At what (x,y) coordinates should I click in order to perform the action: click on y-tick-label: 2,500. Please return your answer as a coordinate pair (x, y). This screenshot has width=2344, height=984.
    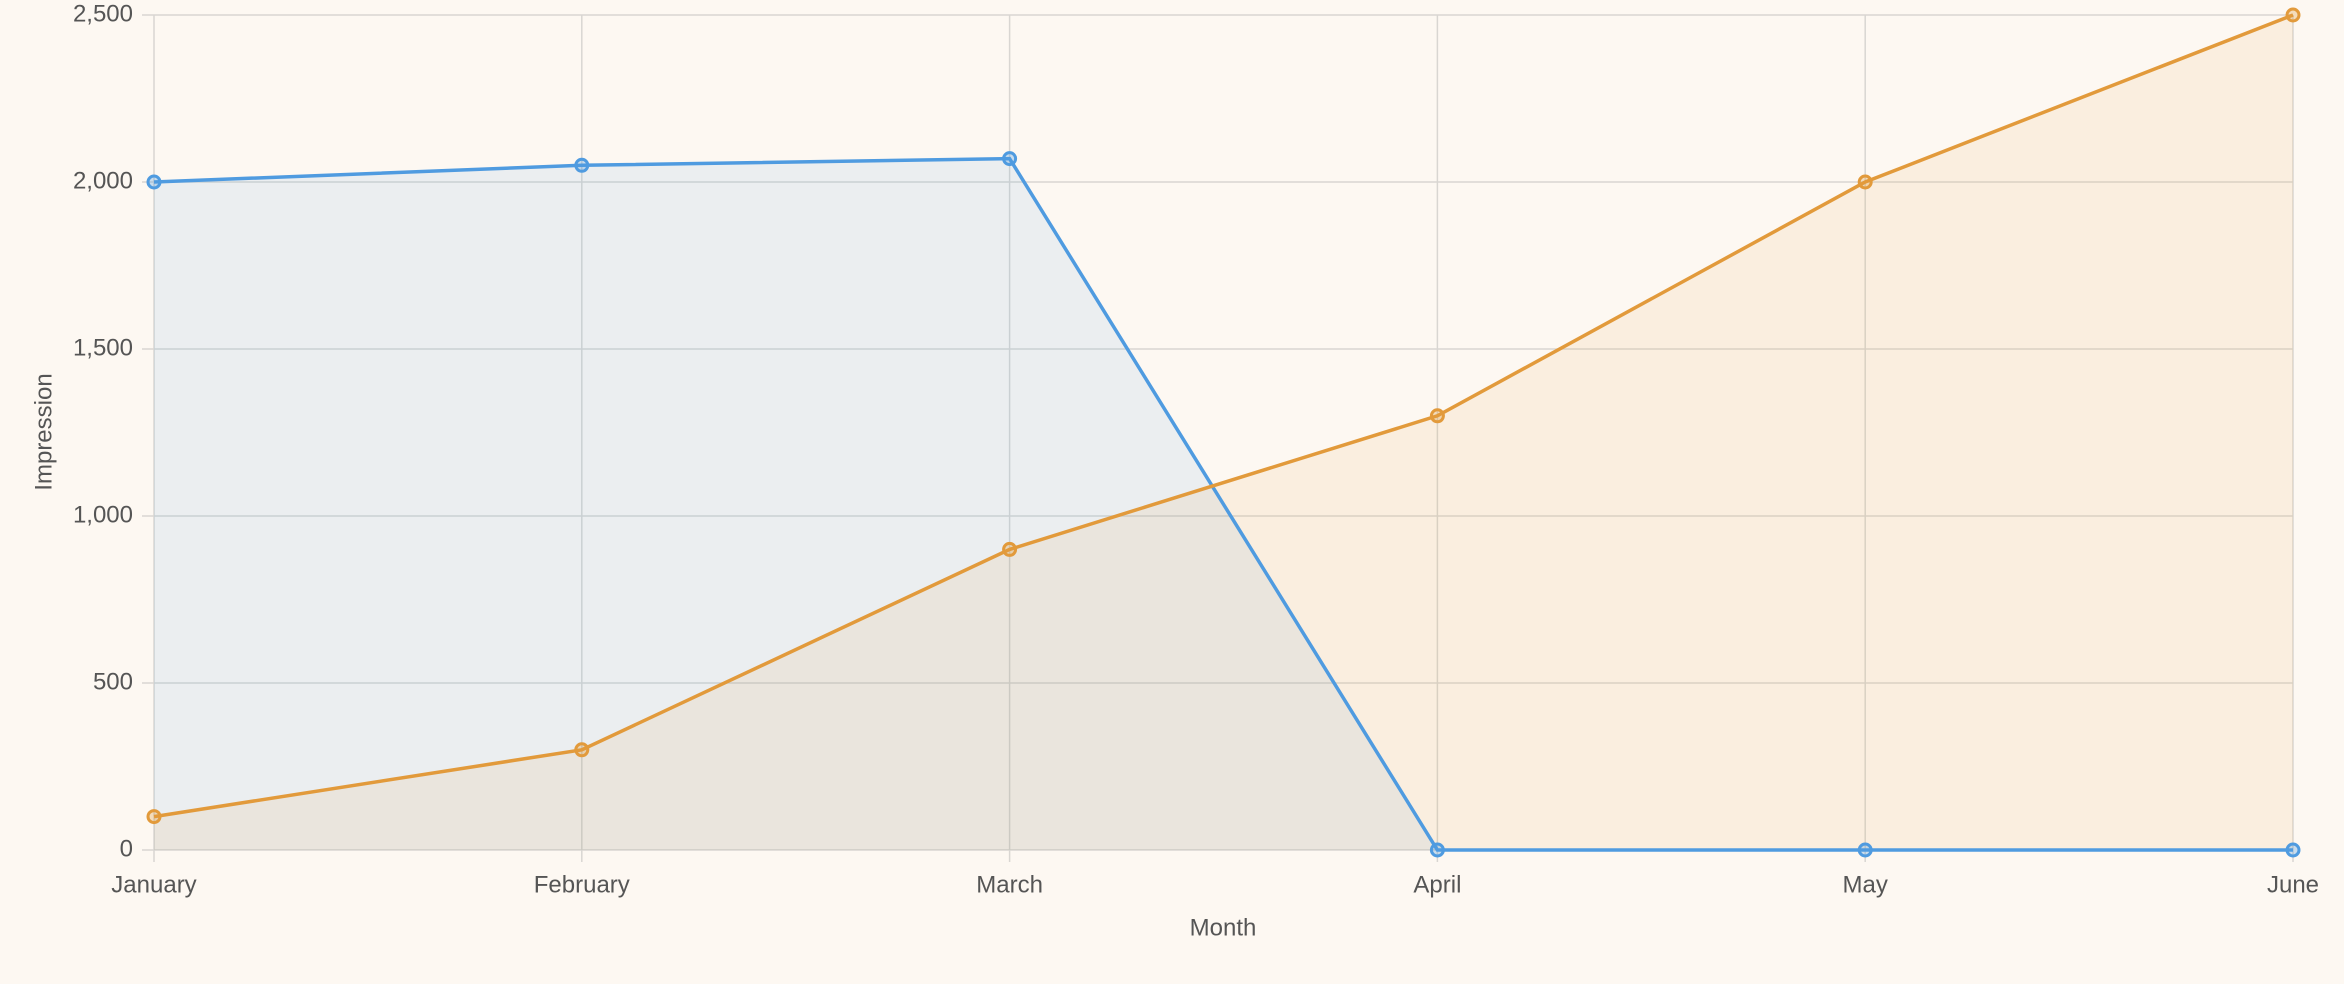
    Looking at the image, I should click on (103, 13).